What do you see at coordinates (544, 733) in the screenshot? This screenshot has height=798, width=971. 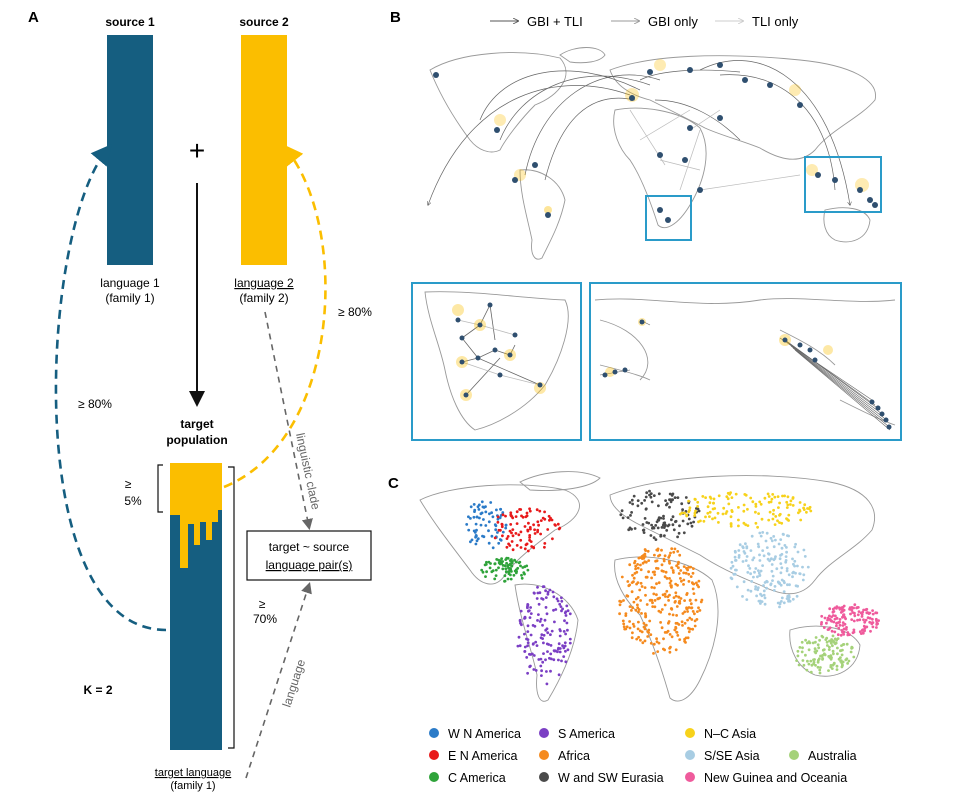 I see `legend-dot-s-america` at bounding box center [544, 733].